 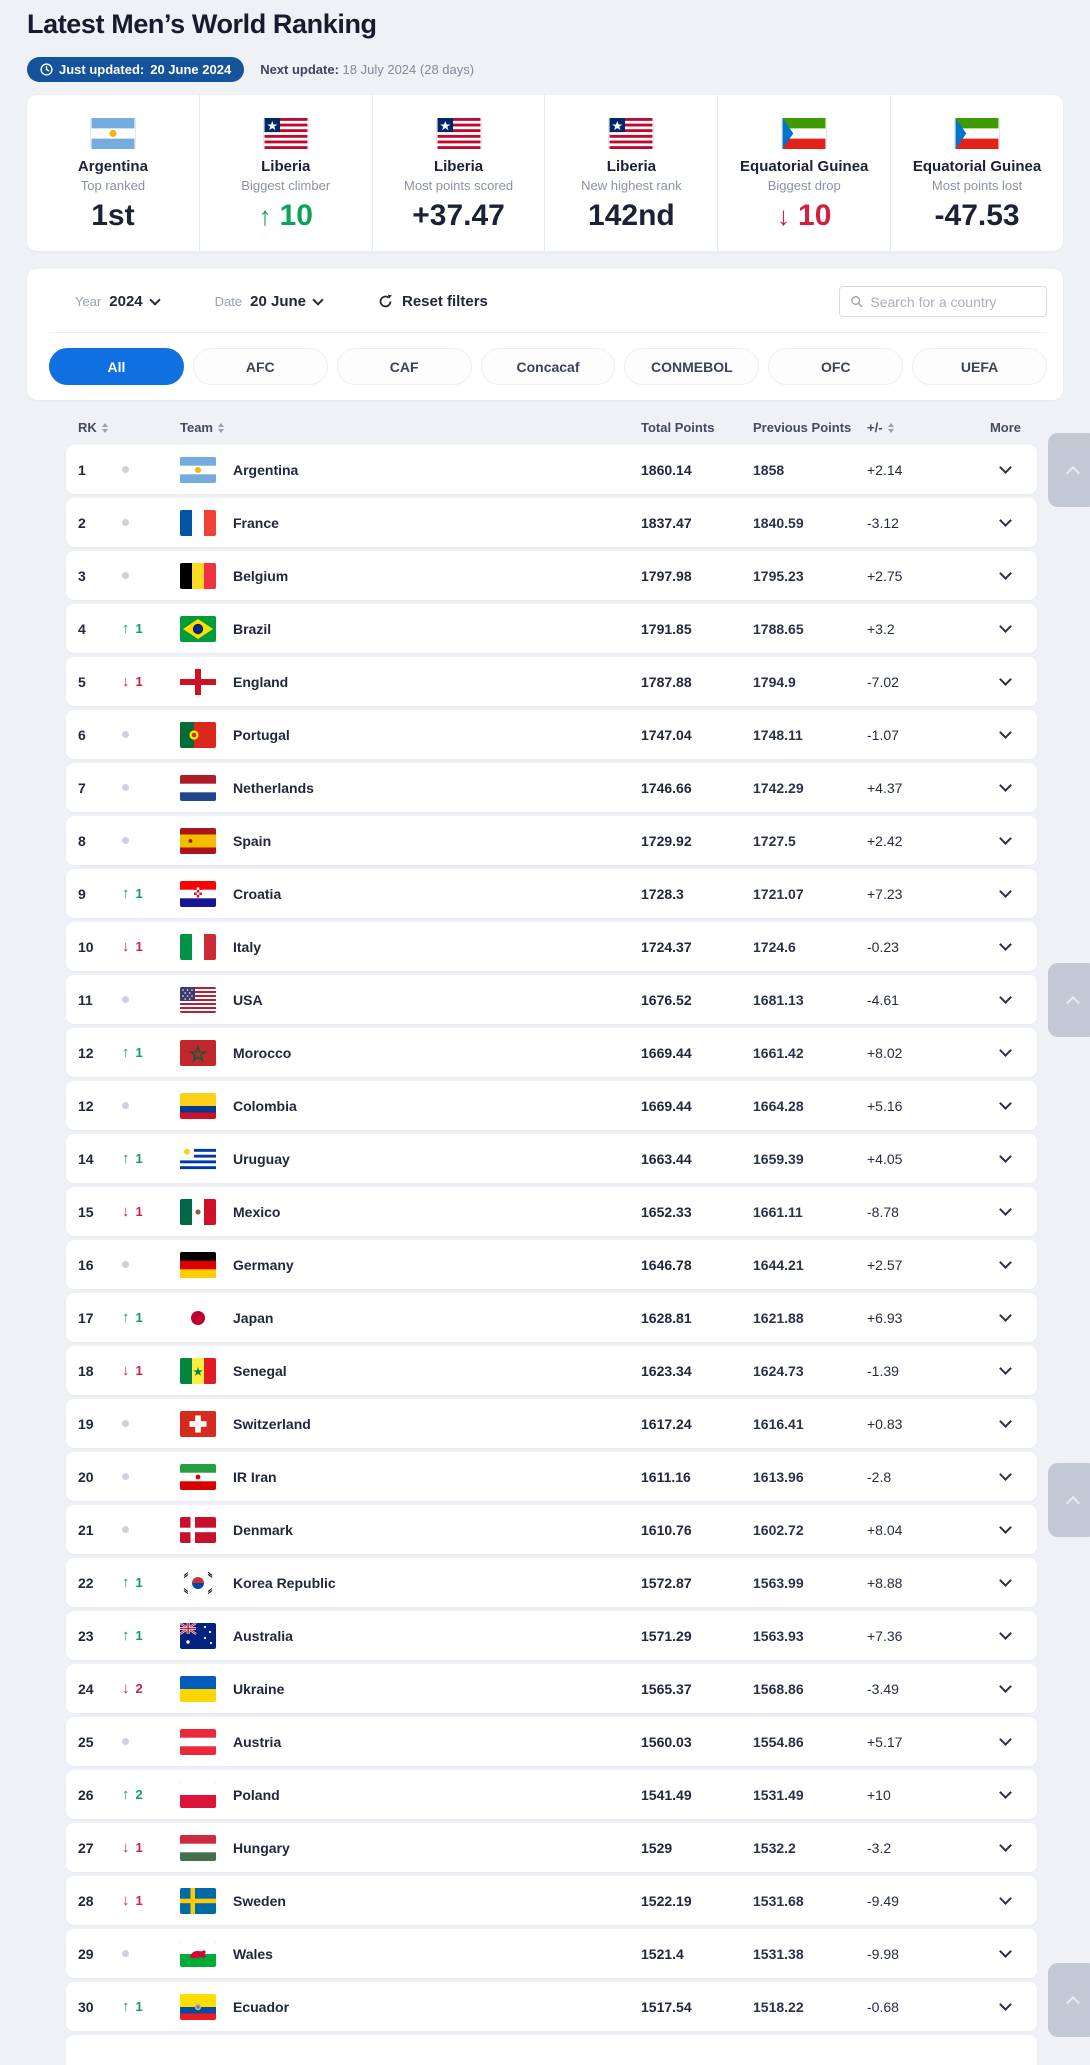 I want to click on table-row: 17 ↑ 1 Japan 1628.81 1621.88 +6.93, so click(x=551, y=1317).